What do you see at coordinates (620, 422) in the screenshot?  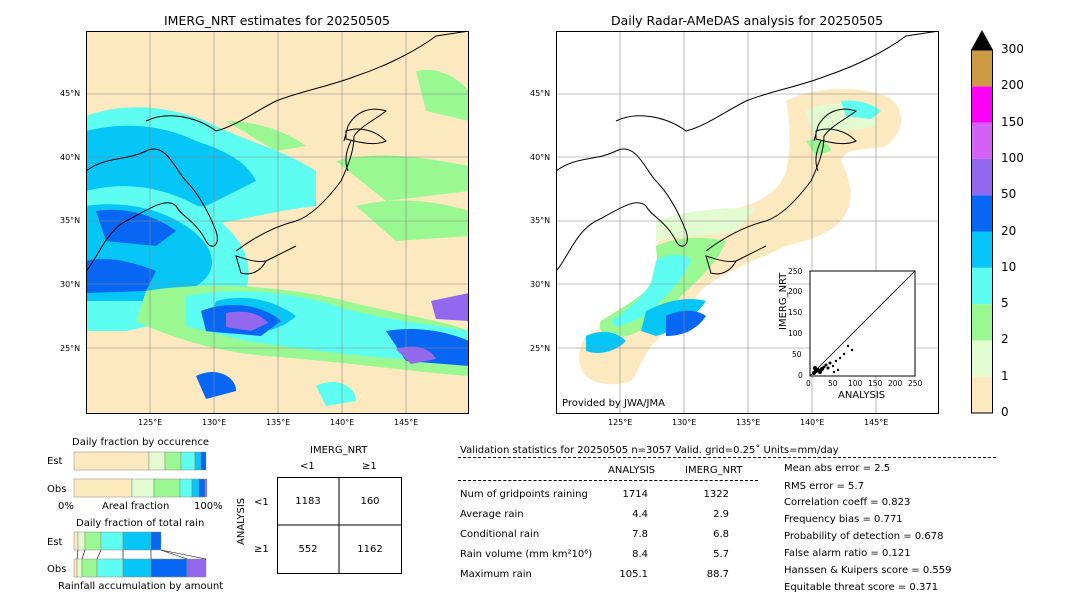 I see `right-lon-label: 125°E` at bounding box center [620, 422].